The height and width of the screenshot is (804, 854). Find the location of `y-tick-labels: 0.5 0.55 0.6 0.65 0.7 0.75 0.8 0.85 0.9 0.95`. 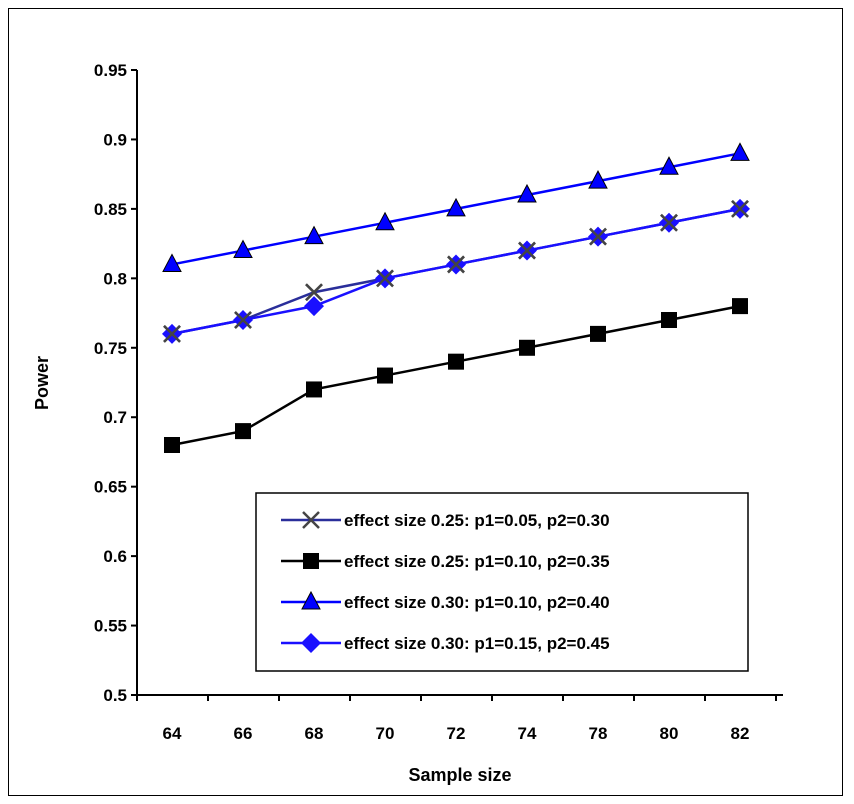

y-tick-labels: 0.5 0.55 0.6 0.65 0.7 0.75 0.8 0.85 0.9 0.95 is located at coordinates (110, 383).